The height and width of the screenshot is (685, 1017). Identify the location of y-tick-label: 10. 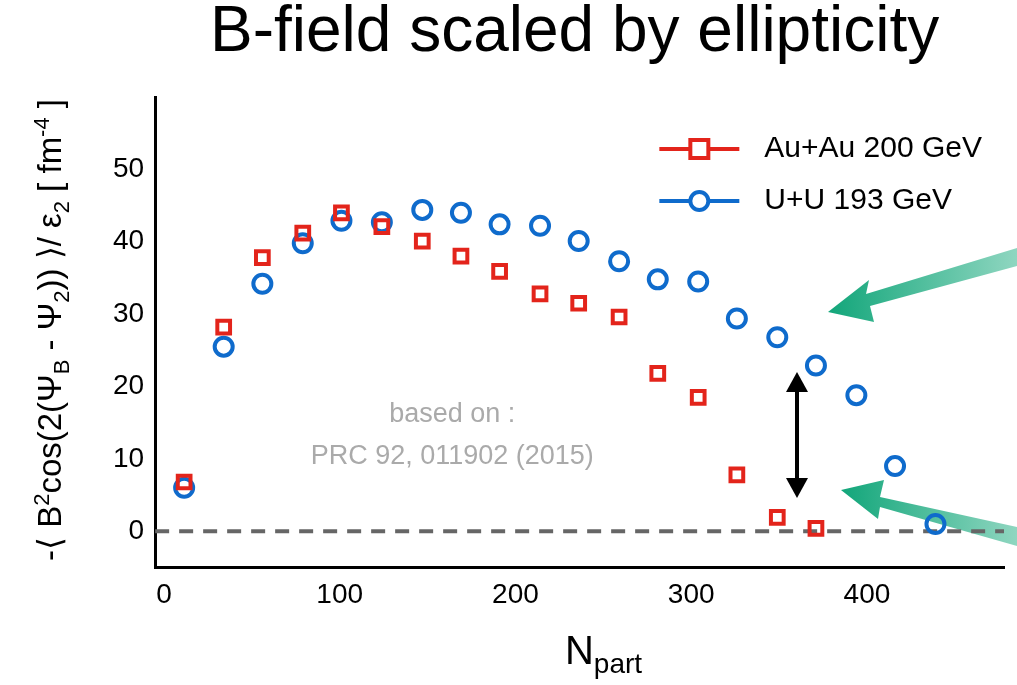
(128, 457).